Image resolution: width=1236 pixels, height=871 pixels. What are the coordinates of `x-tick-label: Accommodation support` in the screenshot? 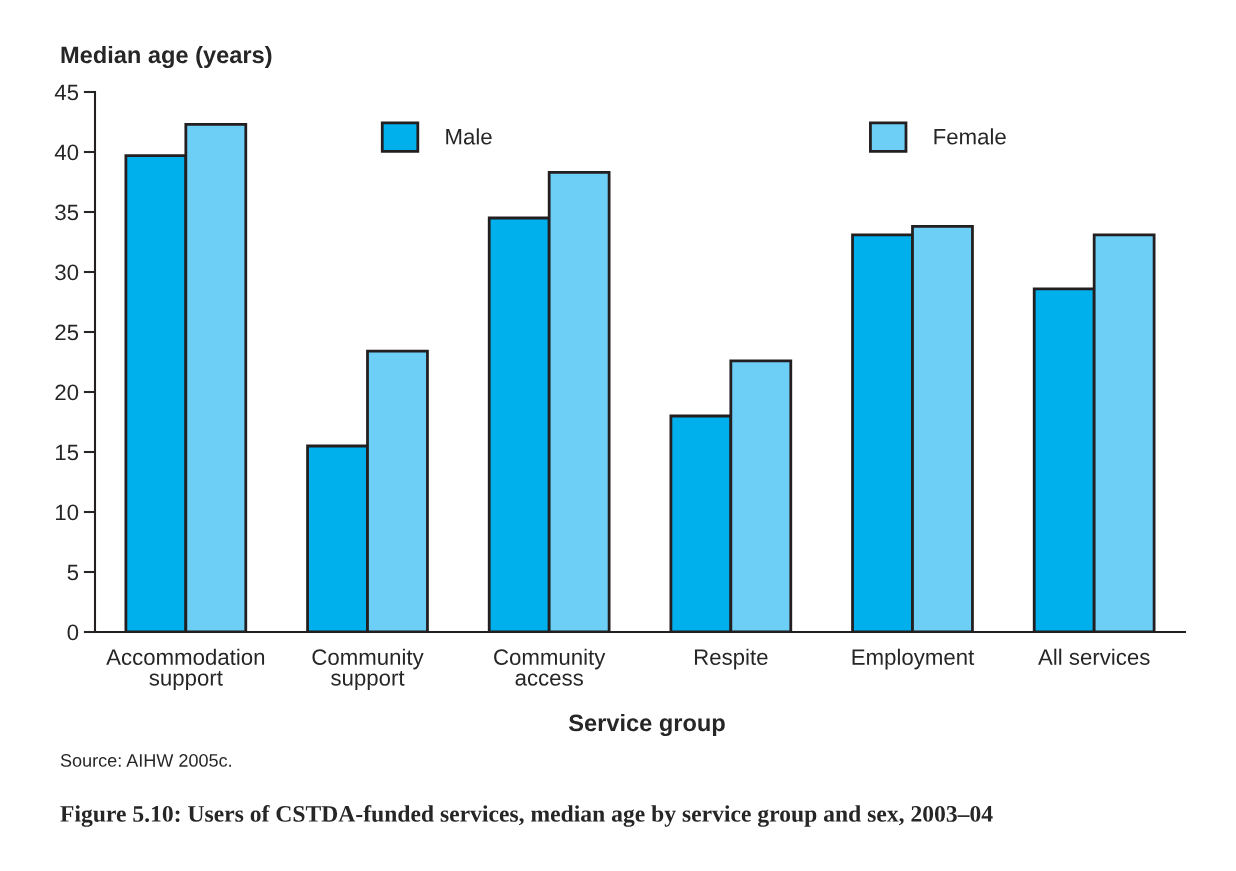 It's located at (185, 669).